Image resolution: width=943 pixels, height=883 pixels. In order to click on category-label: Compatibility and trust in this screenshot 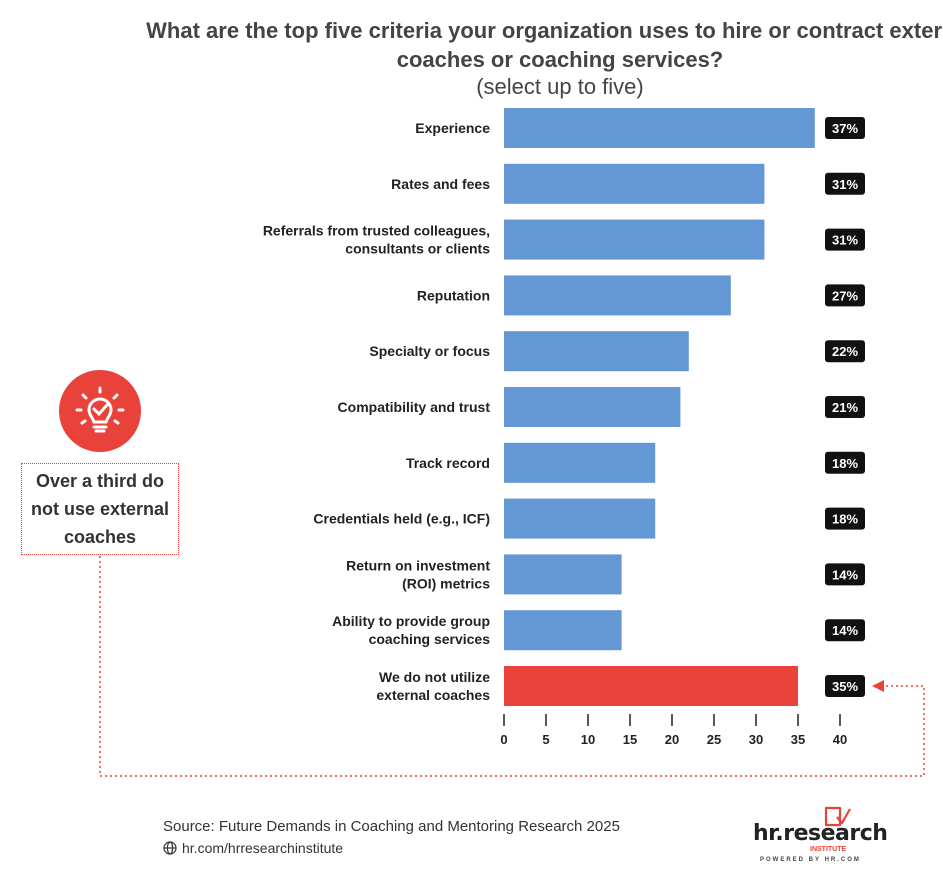, I will do `click(414, 407)`.